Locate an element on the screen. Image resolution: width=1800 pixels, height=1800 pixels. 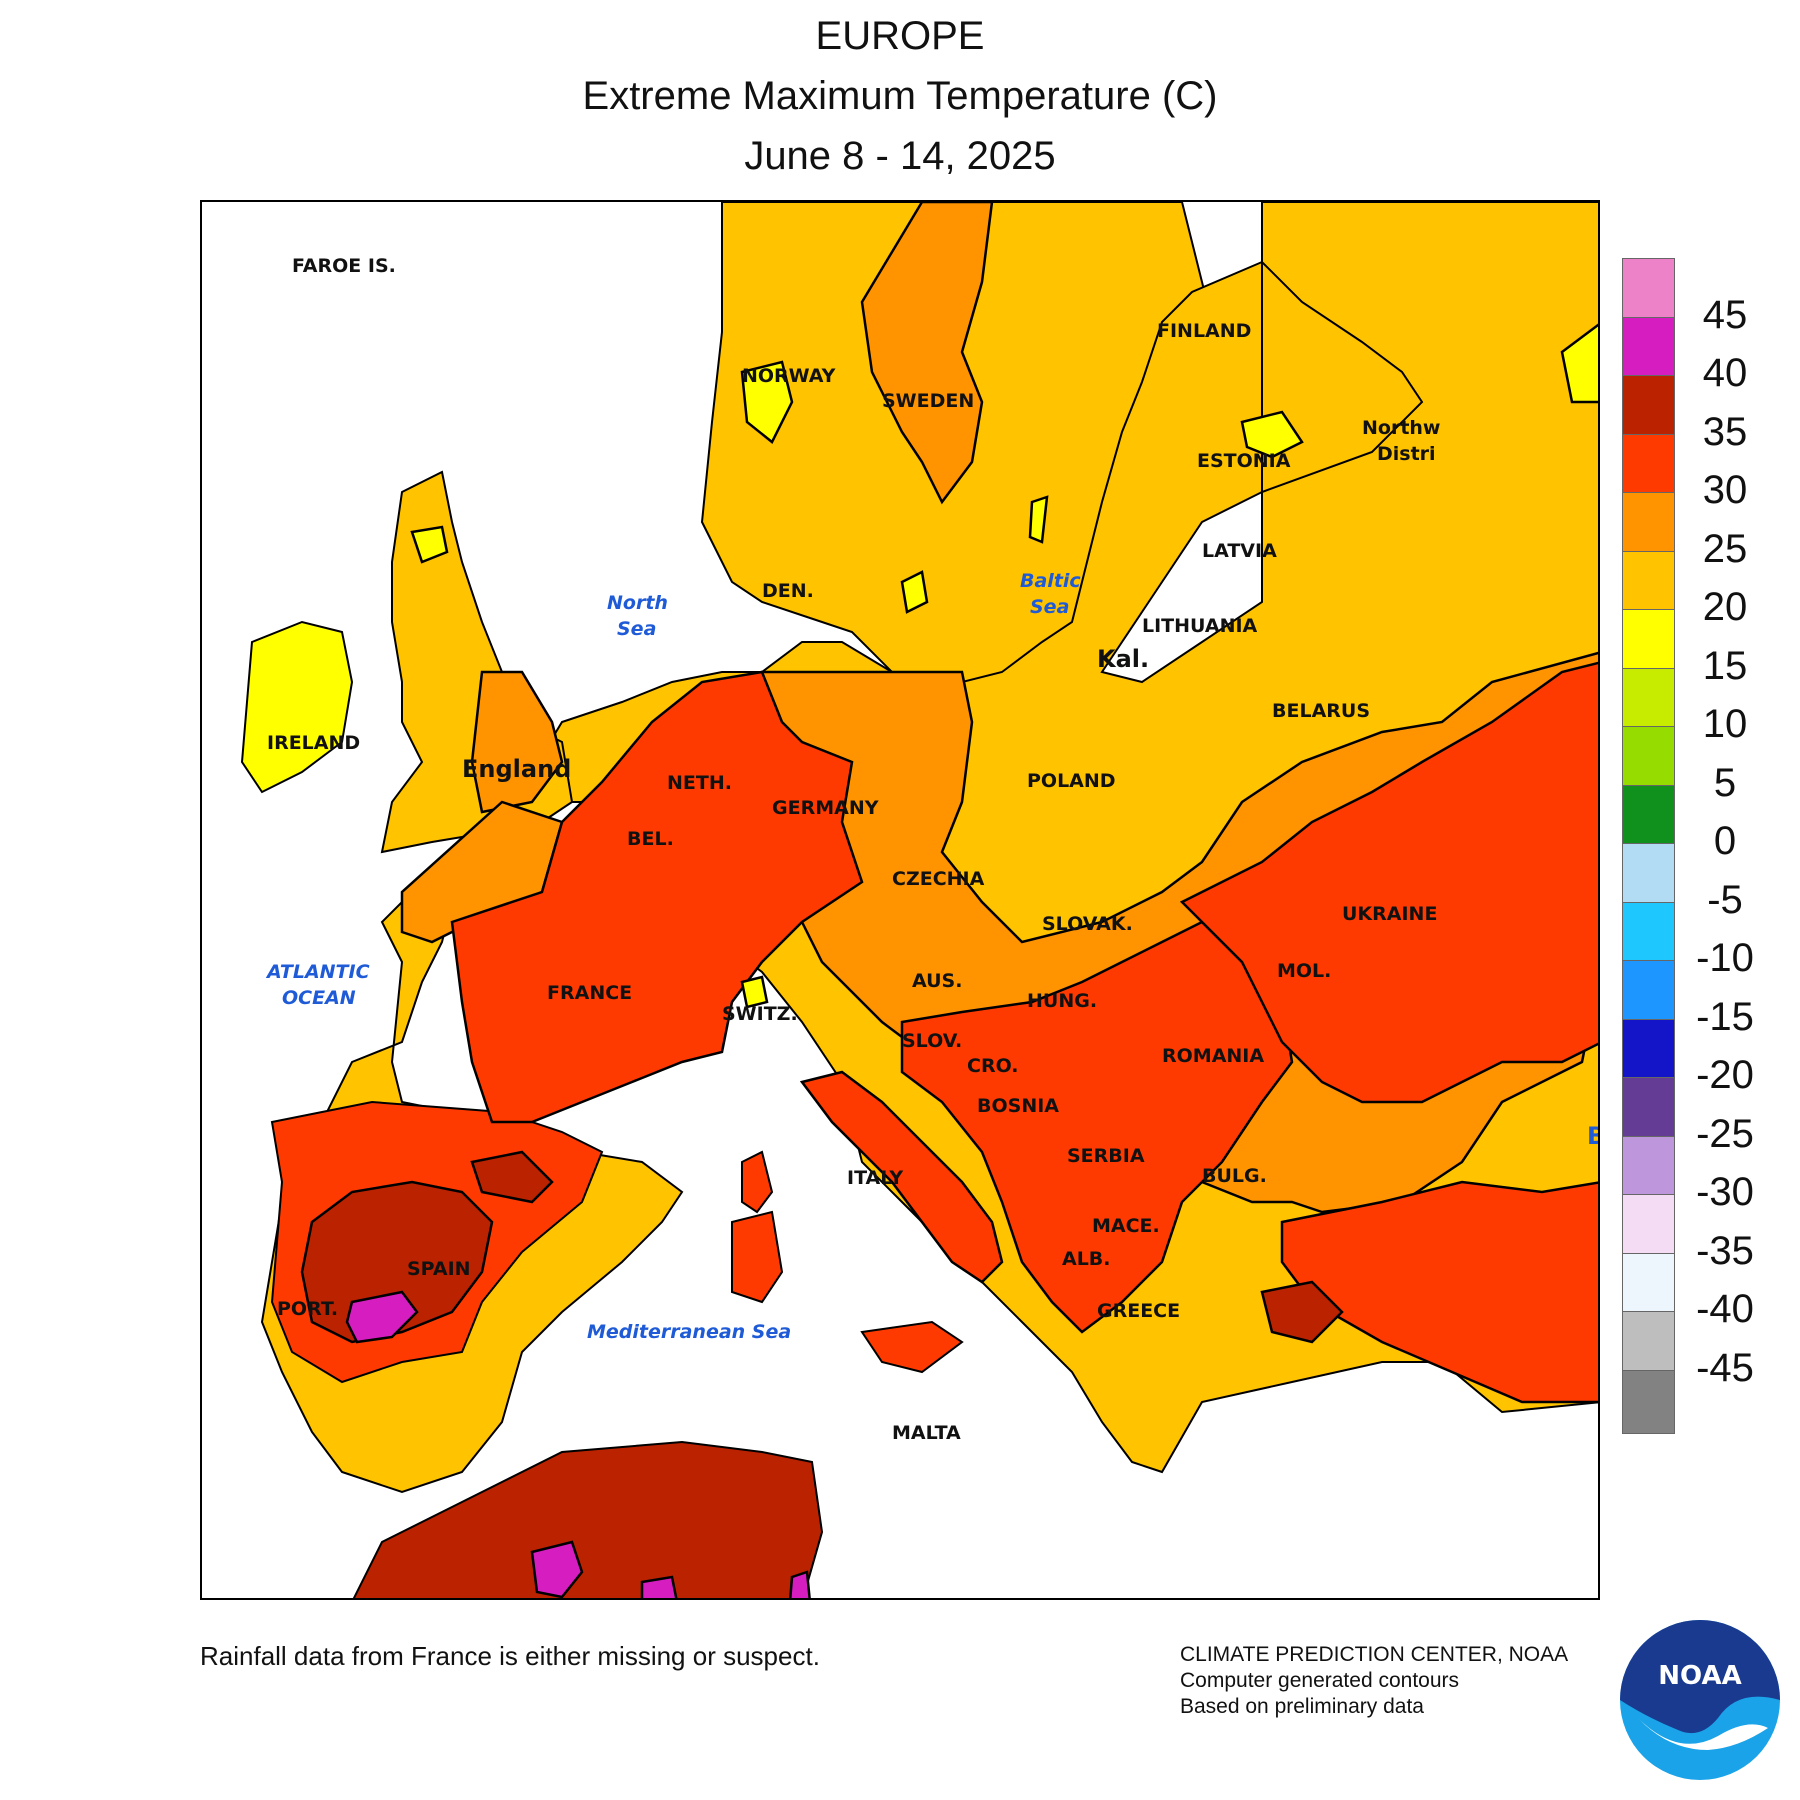
zone-15-20-northwest-russia is located at coordinates (1579, 363).